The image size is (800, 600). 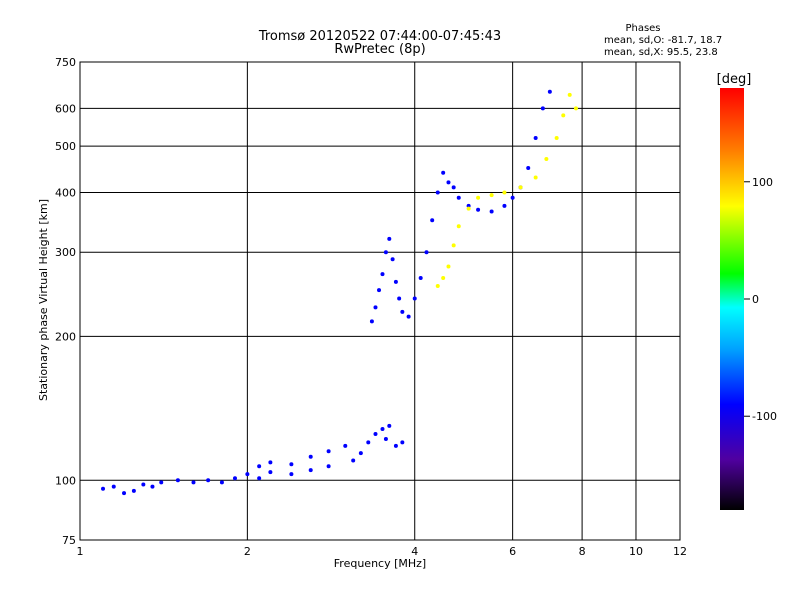 What do you see at coordinates (382, 551) in the screenshot?
I see `x-axis: 1 2 4 6 8 10 12` at bounding box center [382, 551].